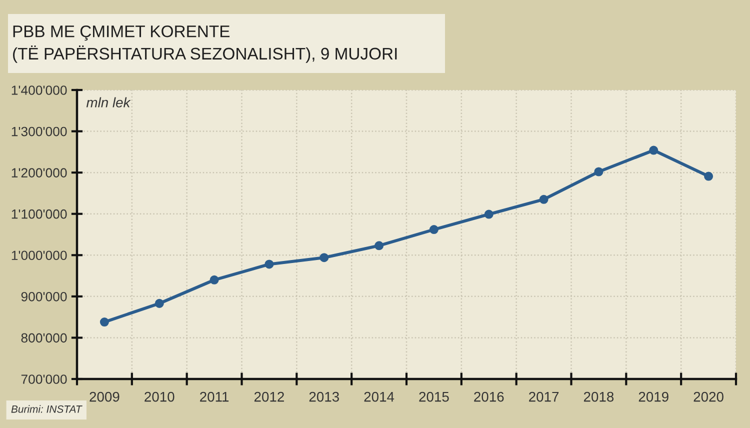 Image resolution: width=750 pixels, height=428 pixels. Describe the element at coordinates (39, 90) in the screenshot. I see `y-tick-label: 1'400'000` at that location.